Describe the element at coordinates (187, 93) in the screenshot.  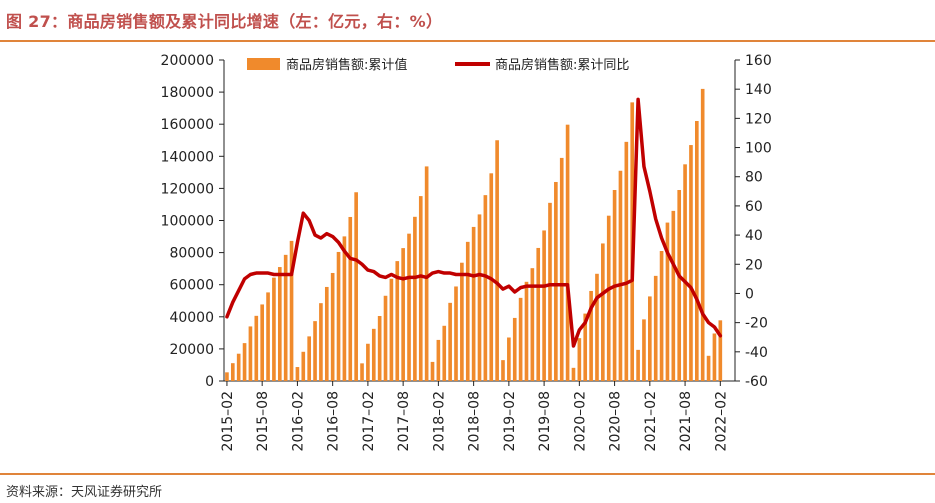
I see `y-left-tick-label: 180000` at that location.